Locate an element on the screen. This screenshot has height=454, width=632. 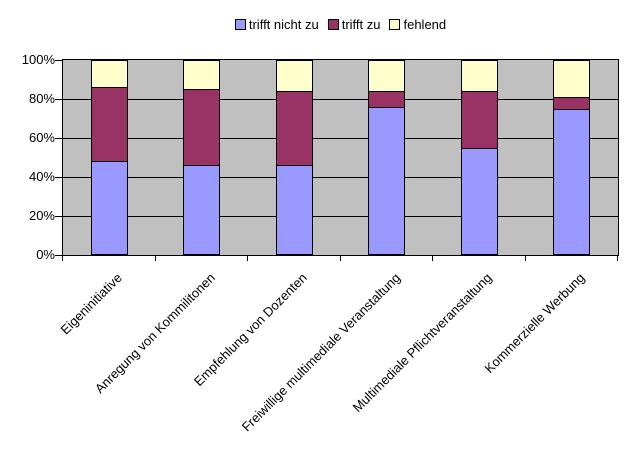
legend-label: fehlend is located at coordinates (425, 24).